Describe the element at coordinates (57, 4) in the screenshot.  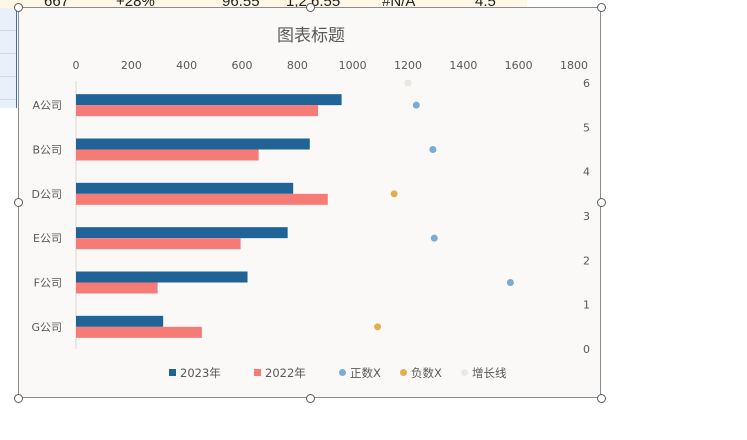
I see `sheet-cell: 667` at that location.